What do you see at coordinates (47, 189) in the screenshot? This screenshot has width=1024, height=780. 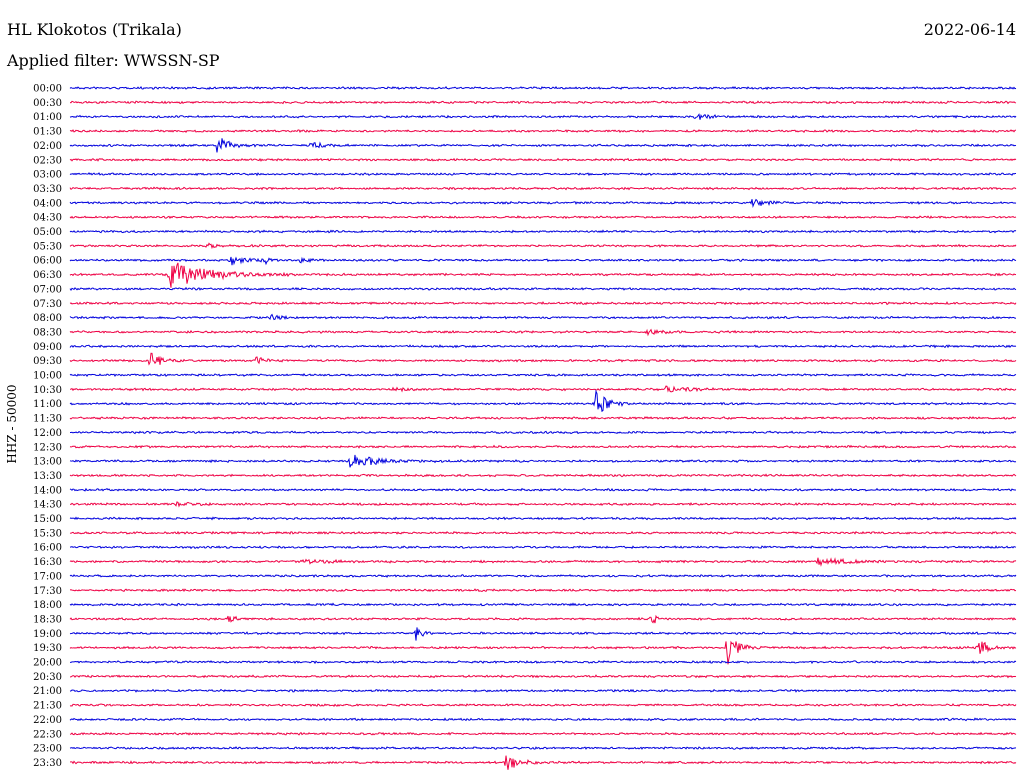 I see `row-label: 03:30` at bounding box center [47, 189].